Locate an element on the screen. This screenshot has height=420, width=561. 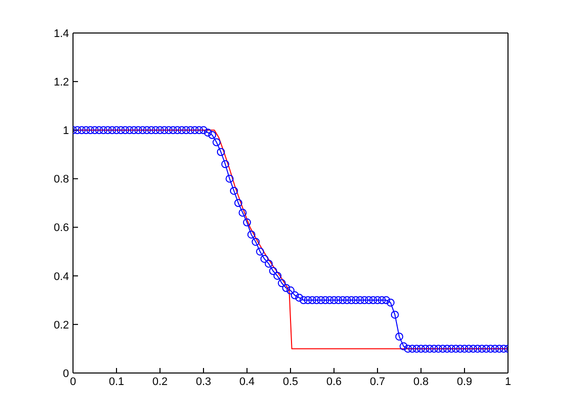
x-tick-label: 0.4 is located at coordinates (247, 382).